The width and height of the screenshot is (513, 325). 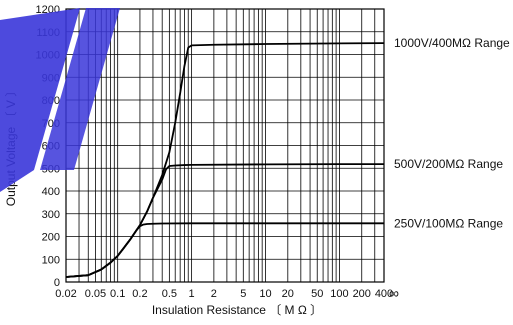 I want to click on y-tick-label-12: 1200, so click(x=48, y=10).